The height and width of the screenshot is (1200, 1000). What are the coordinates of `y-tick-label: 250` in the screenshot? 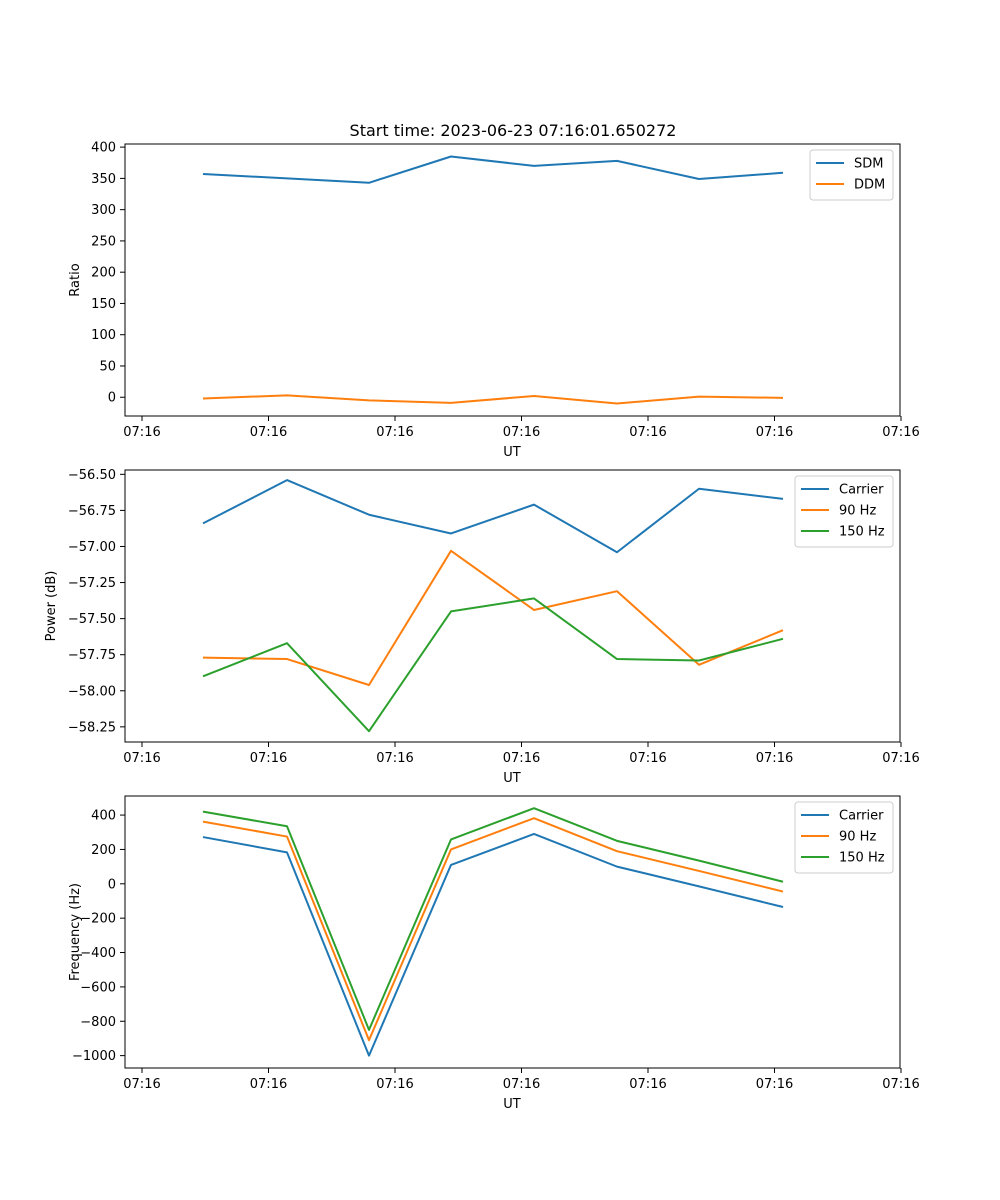 It's located at (103, 241).